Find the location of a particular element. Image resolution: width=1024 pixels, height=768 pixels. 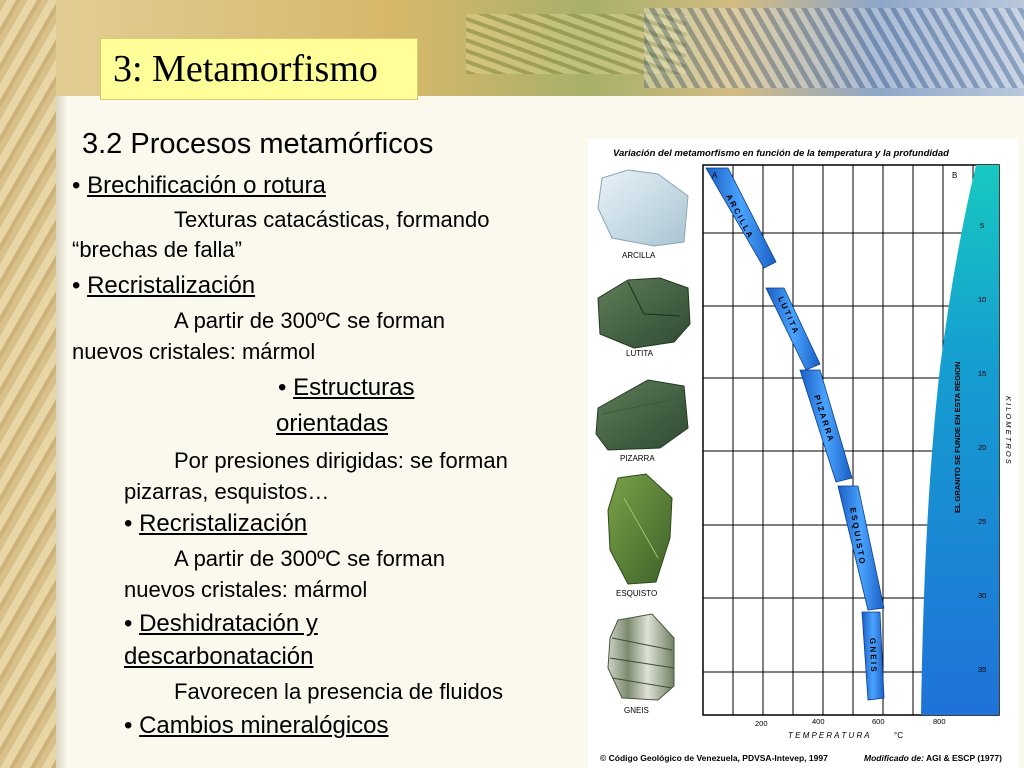

rock-lutita-image is located at coordinates (644, 313).